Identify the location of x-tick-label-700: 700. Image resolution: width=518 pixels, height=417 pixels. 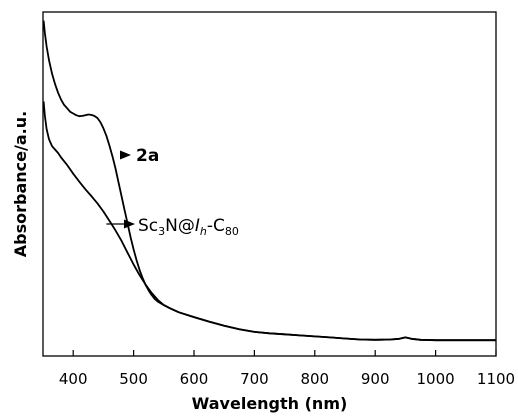
(254, 379).